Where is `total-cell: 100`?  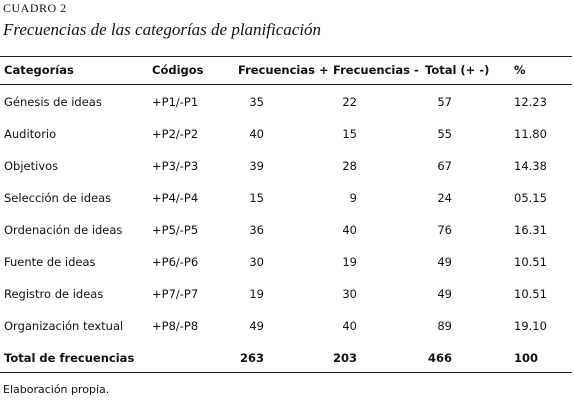
total-cell: 100 is located at coordinates (526, 358).